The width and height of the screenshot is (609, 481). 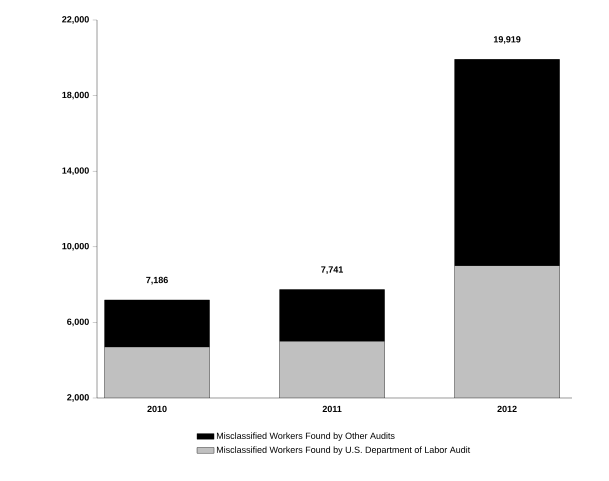 What do you see at coordinates (75, 171) in the screenshot?
I see `y-tick-label: 14,000` at bounding box center [75, 171].